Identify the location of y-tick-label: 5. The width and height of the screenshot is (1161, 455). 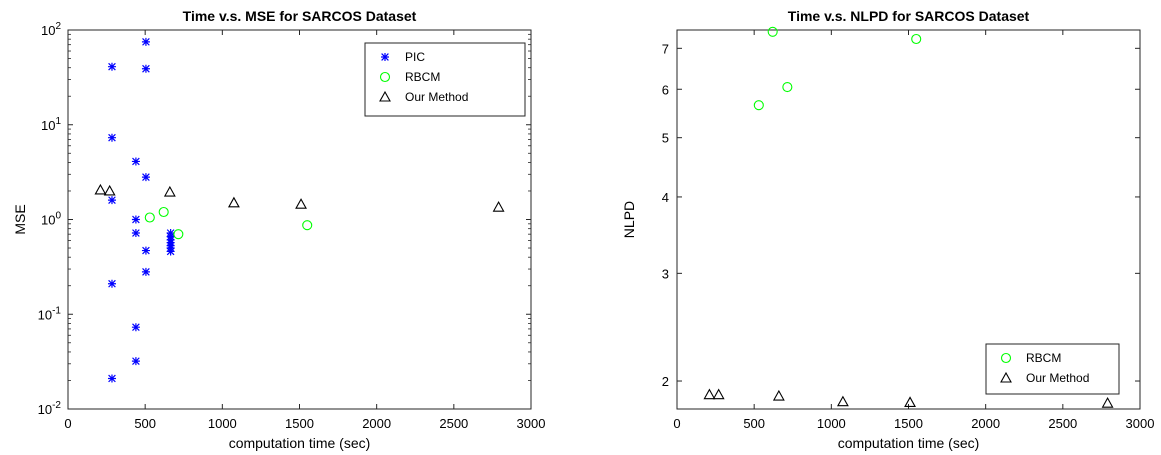
(665, 138).